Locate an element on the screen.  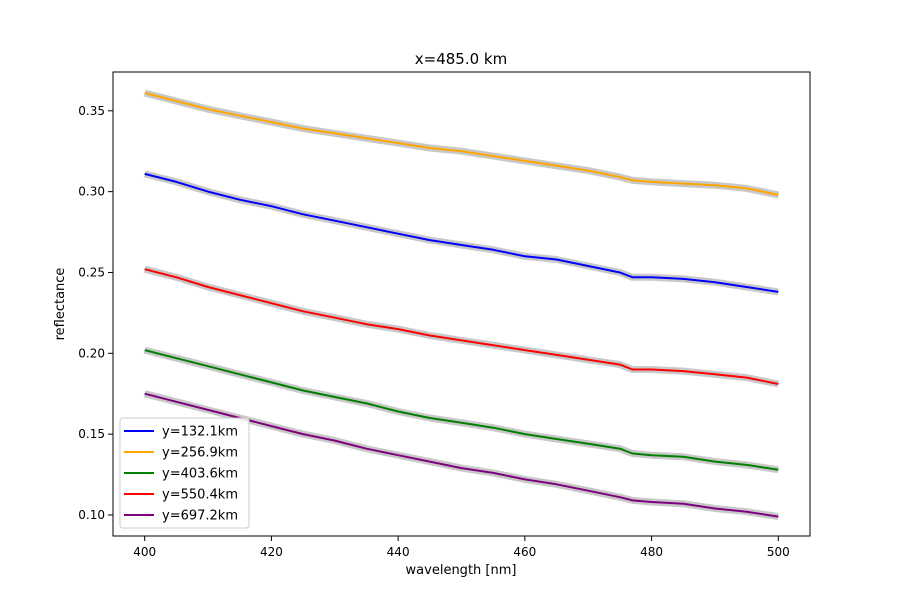
legend-box is located at coordinates (184, 473).